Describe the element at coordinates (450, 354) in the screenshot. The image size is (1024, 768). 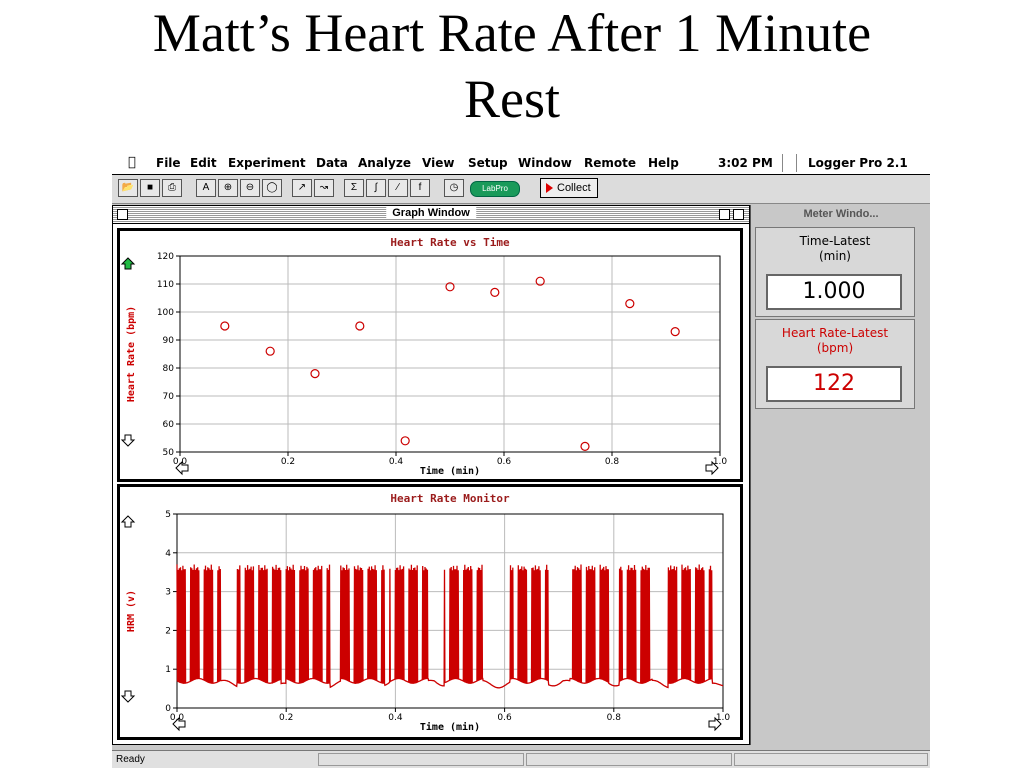
I see `plot-area` at that location.